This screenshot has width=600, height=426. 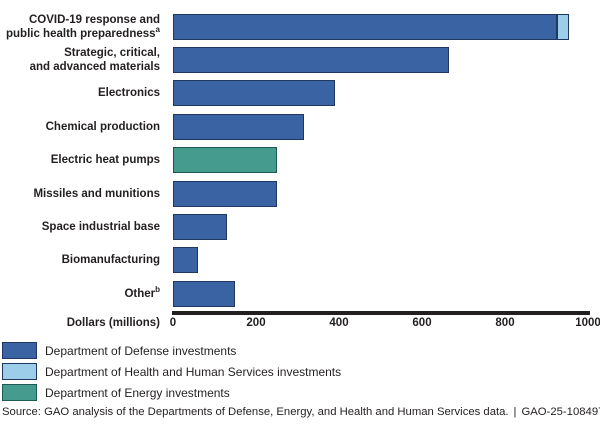 I want to click on bar-row: Space industrial base, so click(x=300, y=226).